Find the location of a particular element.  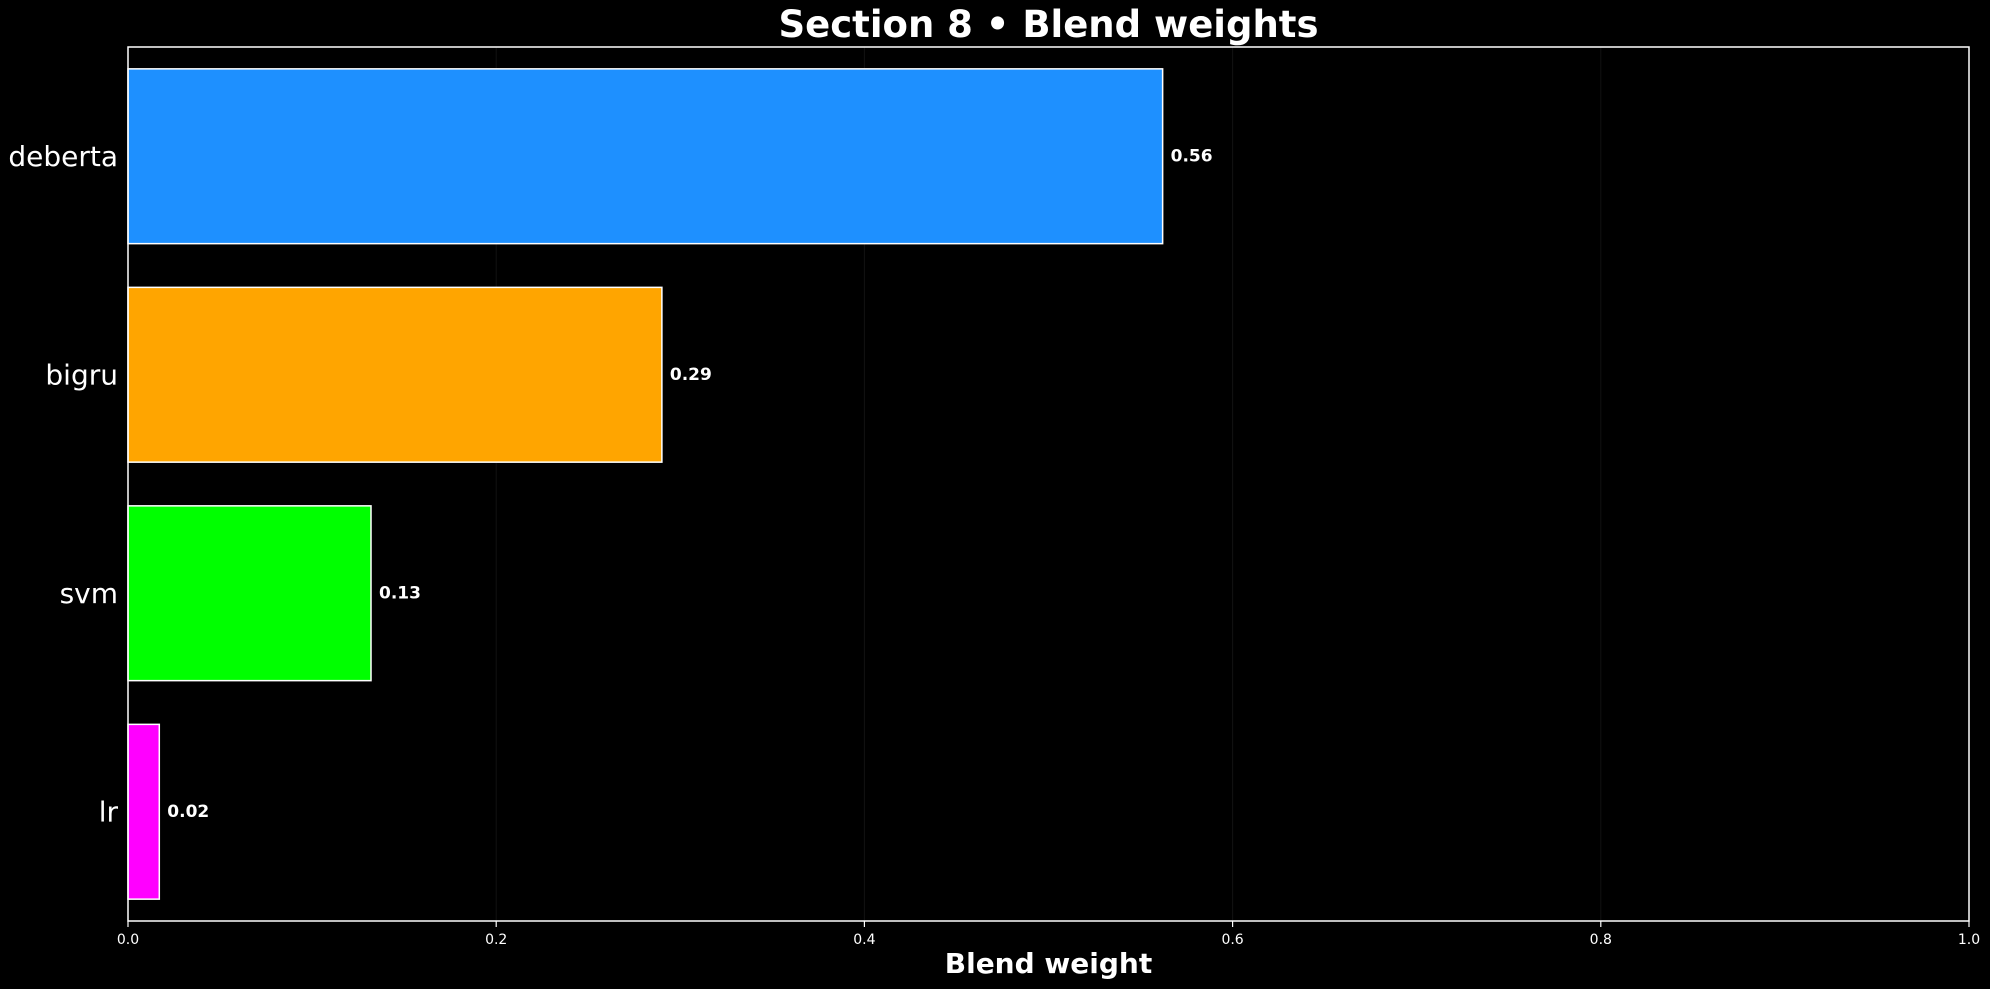

x-axis-ticks: 0.0 0.2 0.4 0.6 0.8 1.0 is located at coordinates (1048, 934).